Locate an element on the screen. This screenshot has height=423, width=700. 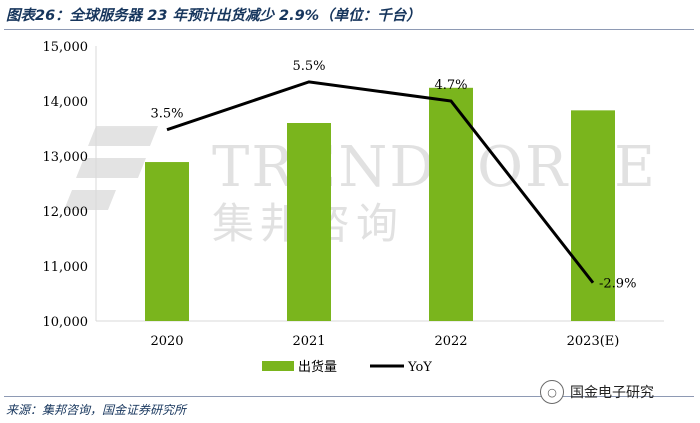
x-axis-ticks: 2020 2021 2022 2023(E) is located at coordinates (384, 341).